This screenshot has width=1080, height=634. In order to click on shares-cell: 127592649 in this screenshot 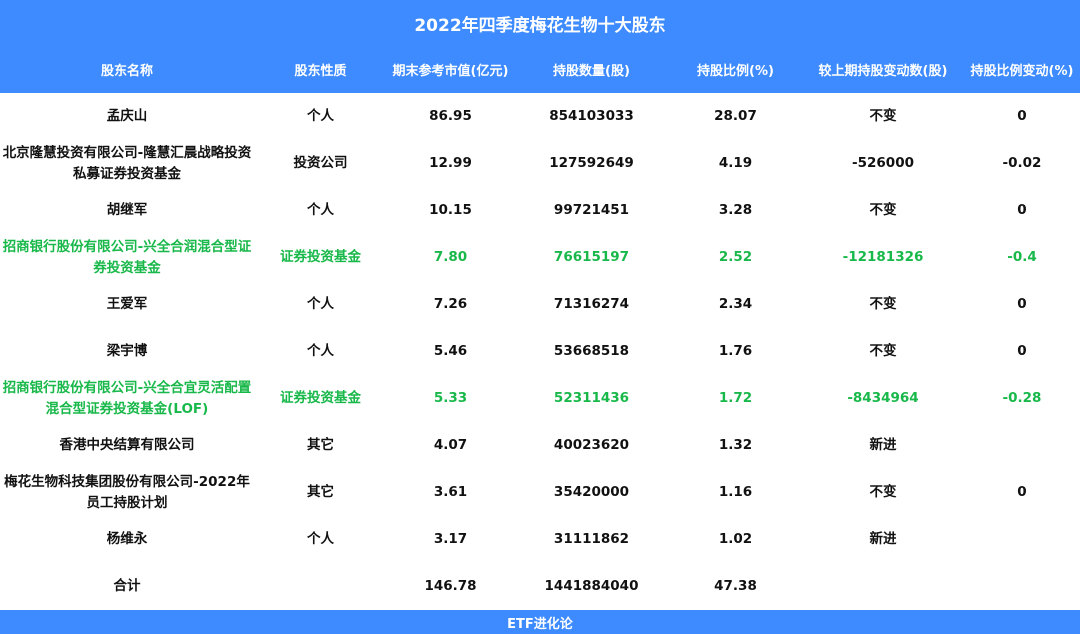, I will do `click(591, 163)`.